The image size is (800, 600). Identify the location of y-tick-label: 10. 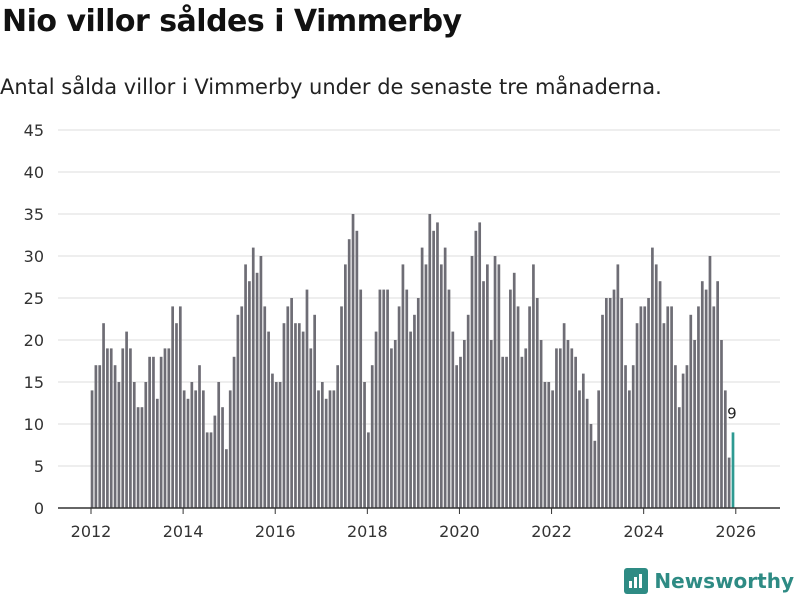
(34, 424).